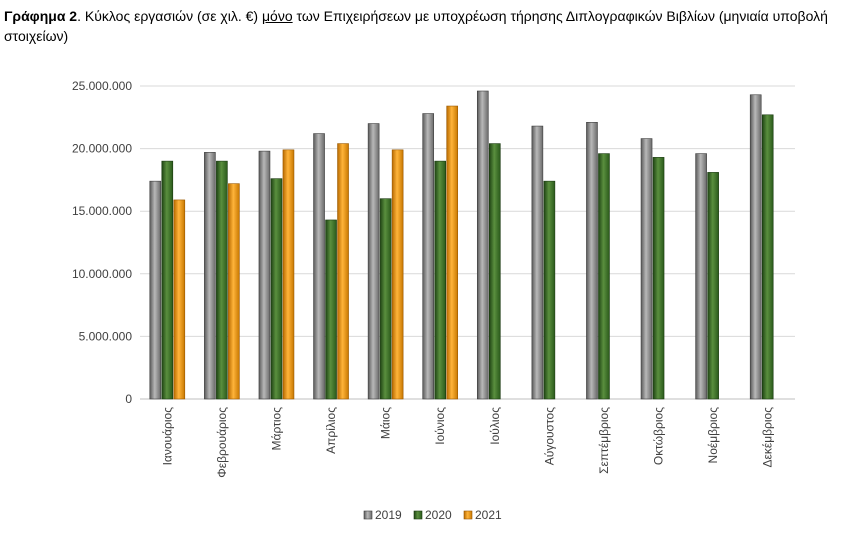 This screenshot has width=868, height=535. What do you see at coordinates (659, 436) in the screenshot?
I see `x-category-label: Οκτώβριος` at bounding box center [659, 436].